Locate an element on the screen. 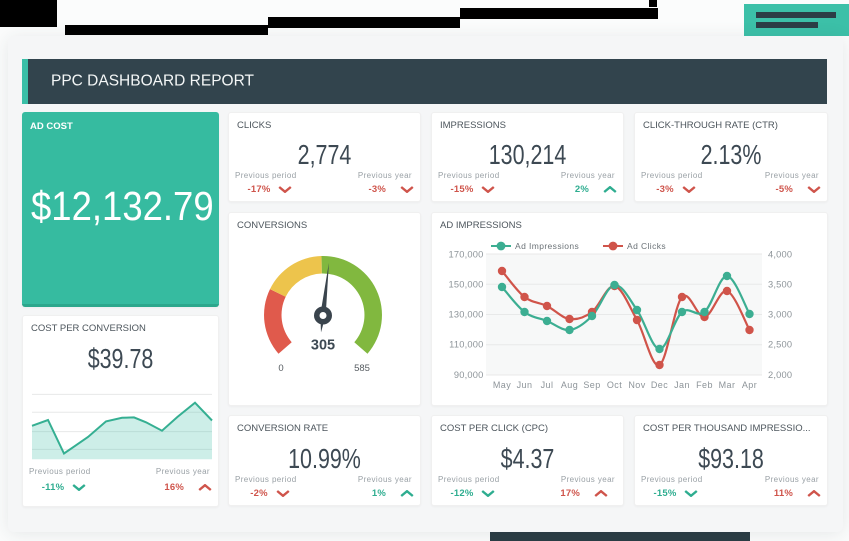  svg-text: Mar is located at coordinates (727, 385).